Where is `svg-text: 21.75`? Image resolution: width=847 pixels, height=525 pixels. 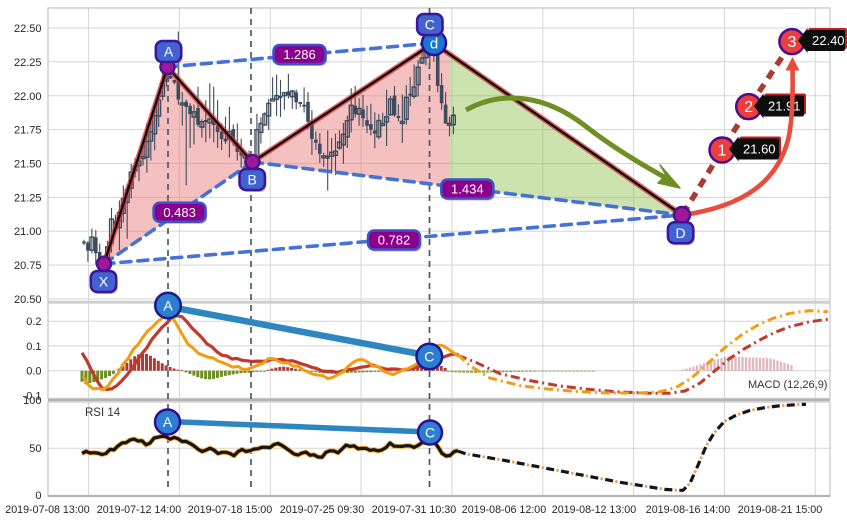
svg-text: 21.75 is located at coordinates (28, 131).